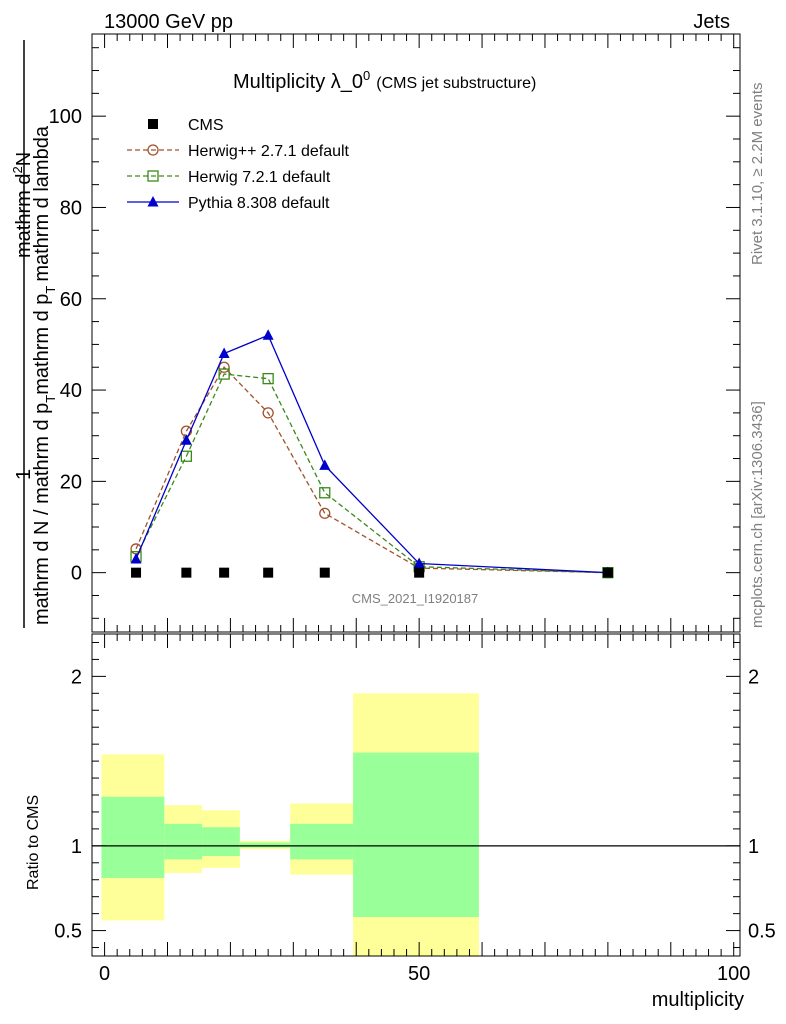  Describe the element at coordinates (762, 932) in the screenshot. I see `ratio-ytick-label-right: 0.5` at that location.